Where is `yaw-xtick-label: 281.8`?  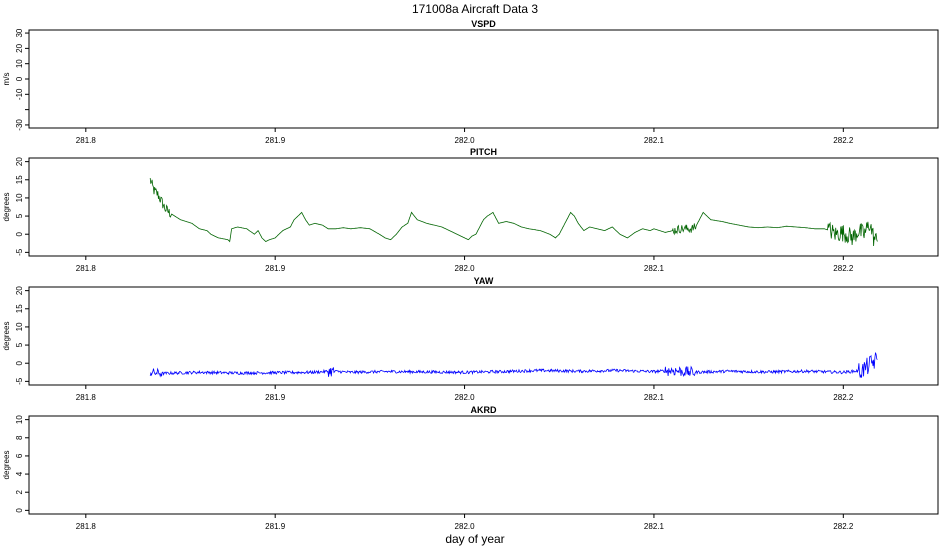 yaw-xtick-label: 281.8 is located at coordinates (86, 397).